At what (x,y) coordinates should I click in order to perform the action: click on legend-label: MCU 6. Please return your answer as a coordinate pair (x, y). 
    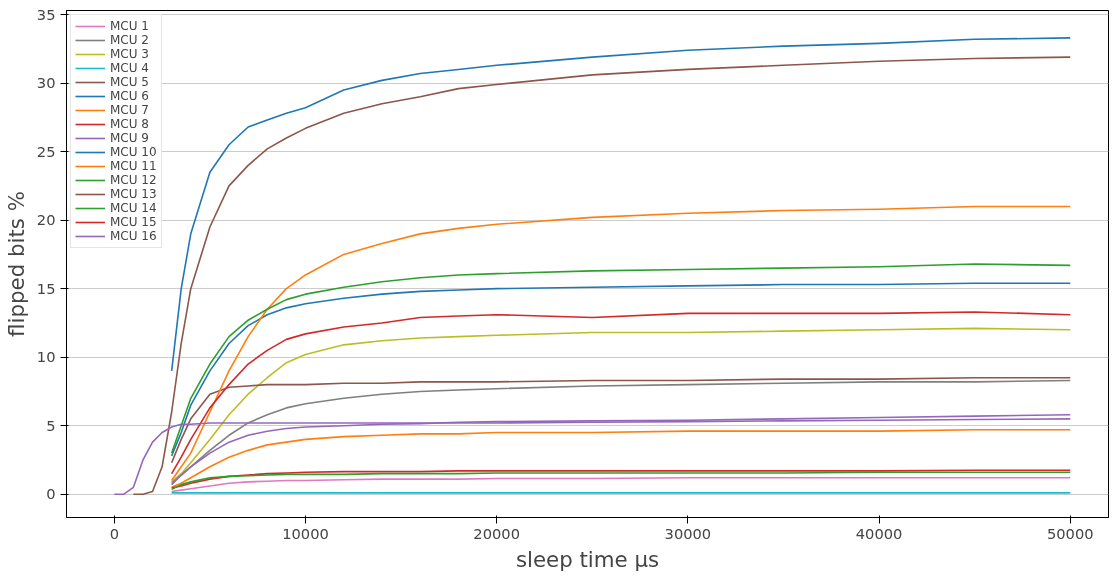
    Looking at the image, I should click on (129, 96).